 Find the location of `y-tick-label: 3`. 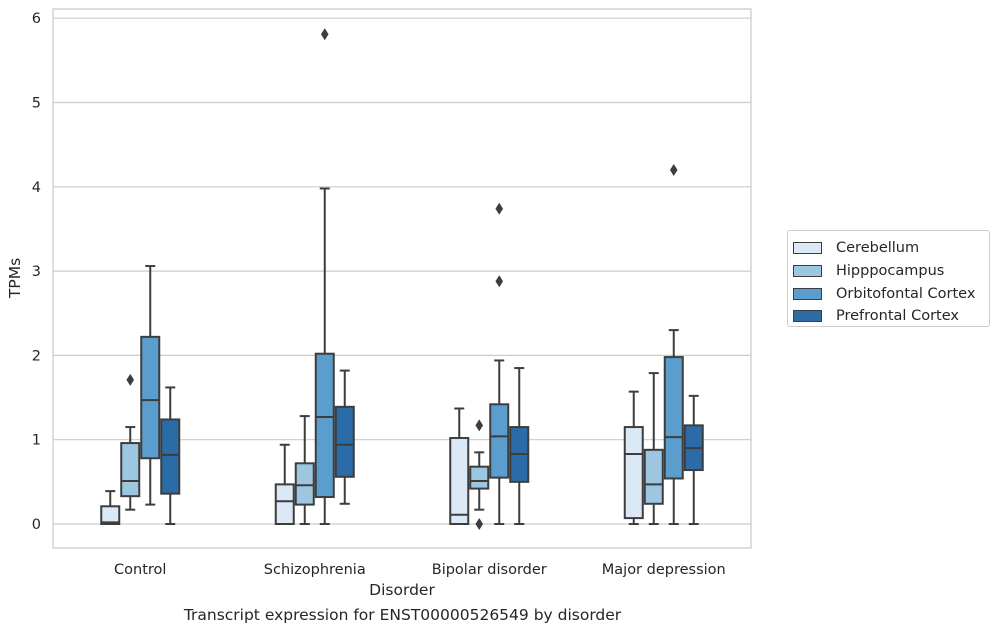

y-tick-label: 3 is located at coordinates (36, 272).